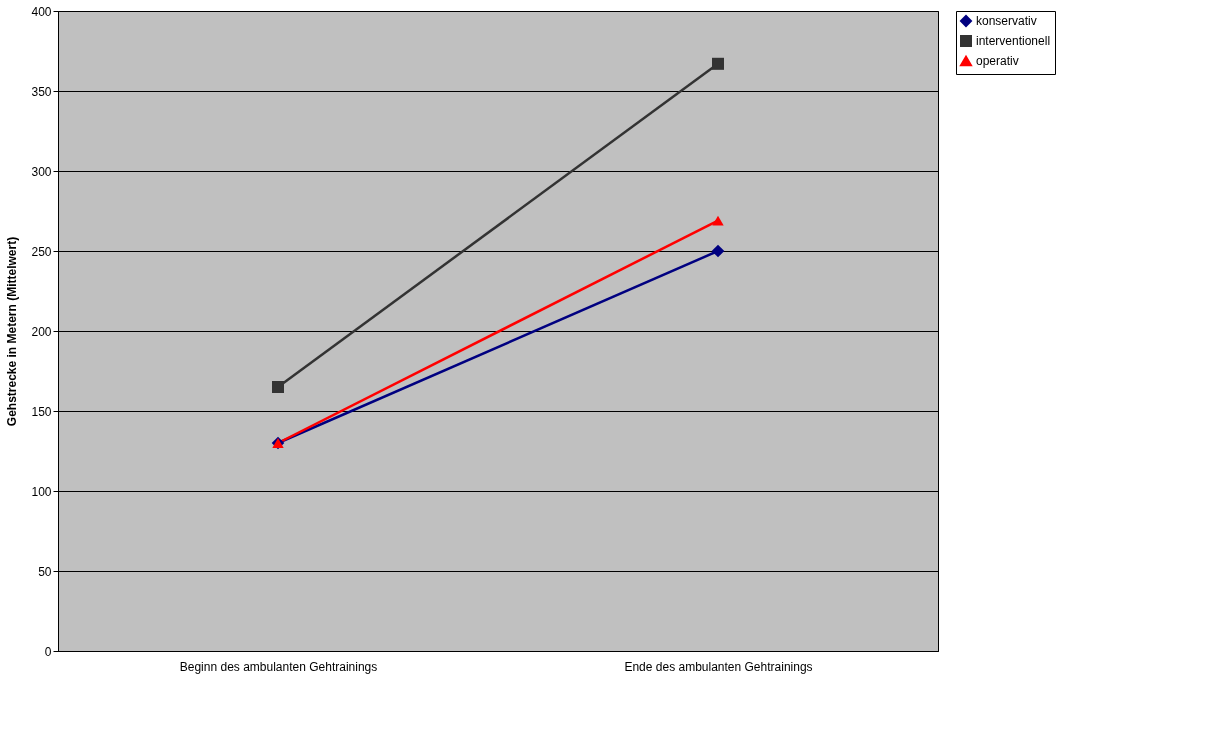  What do you see at coordinates (41, 91) in the screenshot?
I see `y-tick-label: 350` at bounding box center [41, 91].